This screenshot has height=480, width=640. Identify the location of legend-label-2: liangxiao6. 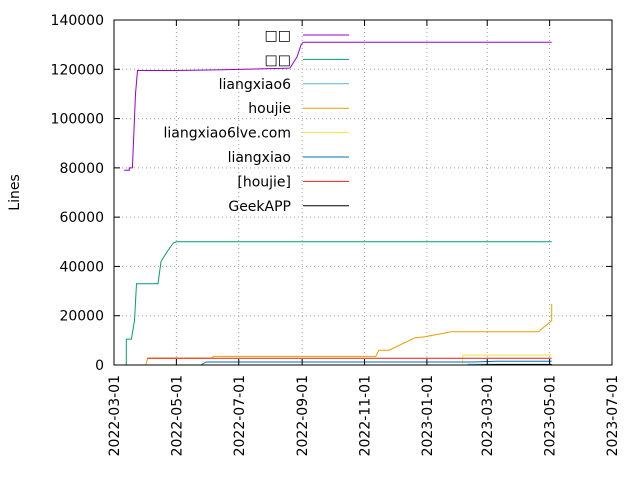
(255, 85).